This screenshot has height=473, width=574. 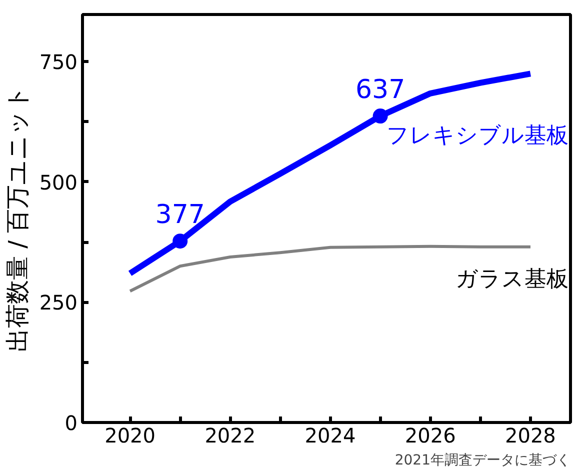 I want to click on x-tick-label: 2022, so click(x=230, y=436).